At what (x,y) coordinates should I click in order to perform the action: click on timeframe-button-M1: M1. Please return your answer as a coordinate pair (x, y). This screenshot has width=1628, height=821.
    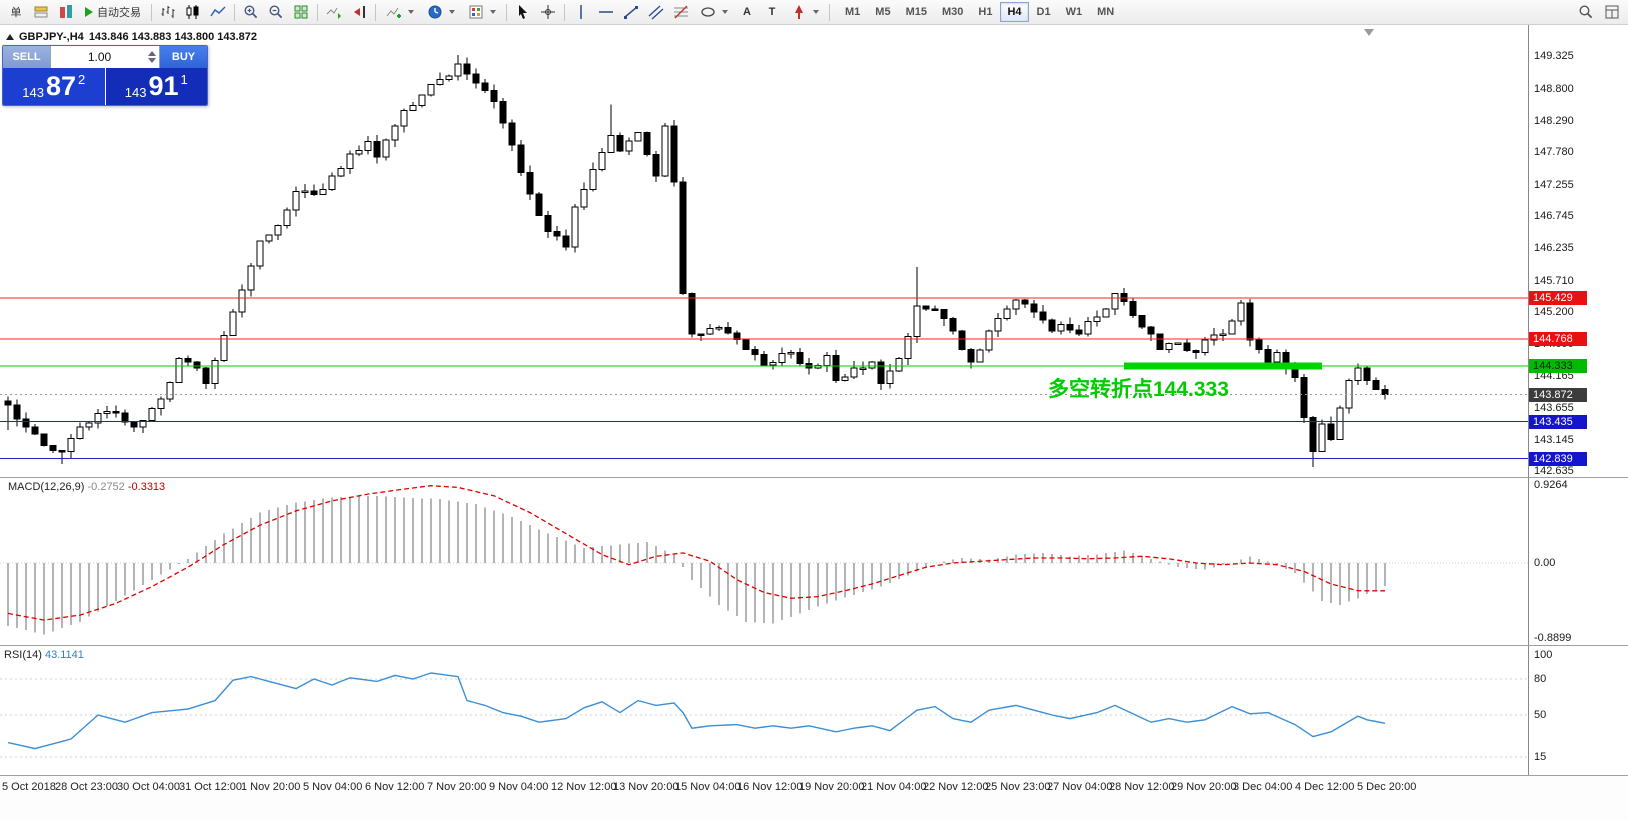
    Looking at the image, I should click on (852, 12).